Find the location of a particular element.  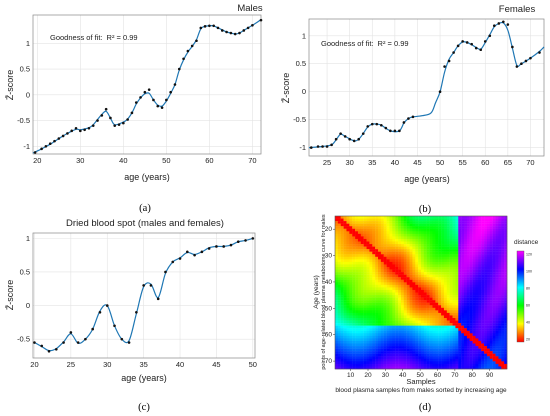

y-tick-label: 1 is located at coordinates (304, 35).